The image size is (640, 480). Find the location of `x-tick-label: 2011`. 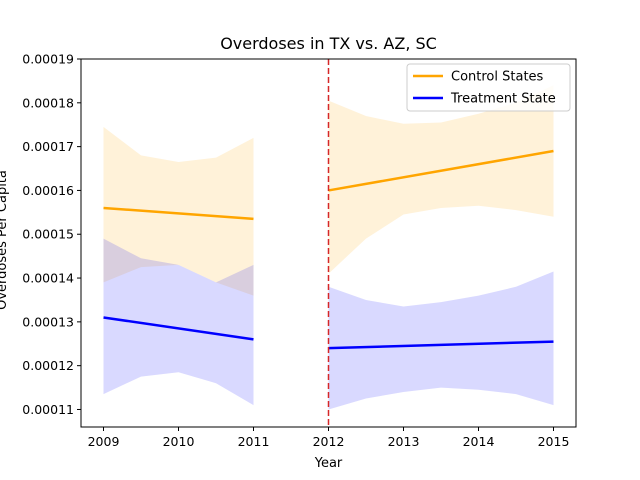

x-tick-label: 2011 is located at coordinates (254, 441).